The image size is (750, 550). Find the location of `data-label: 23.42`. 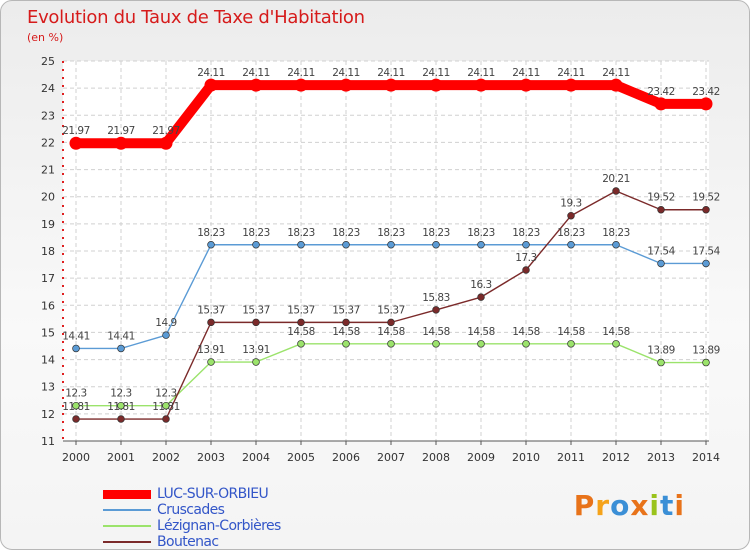

data-label: 23.42 is located at coordinates (661, 92).